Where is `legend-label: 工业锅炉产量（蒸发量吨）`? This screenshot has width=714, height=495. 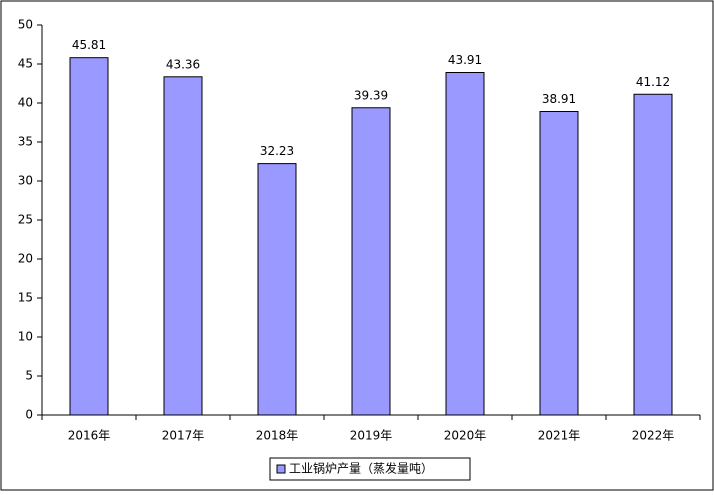
legend-label: 工业锅炉产量（蒸发量吨） is located at coordinates (361, 468).